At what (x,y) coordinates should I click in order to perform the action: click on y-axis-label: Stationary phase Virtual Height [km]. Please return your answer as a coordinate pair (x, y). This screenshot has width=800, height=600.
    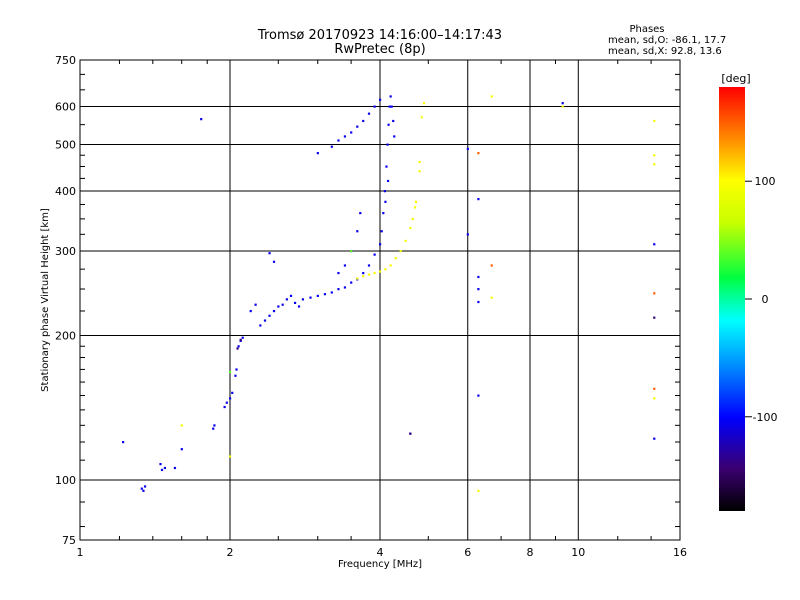
    Looking at the image, I should click on (45, 300).